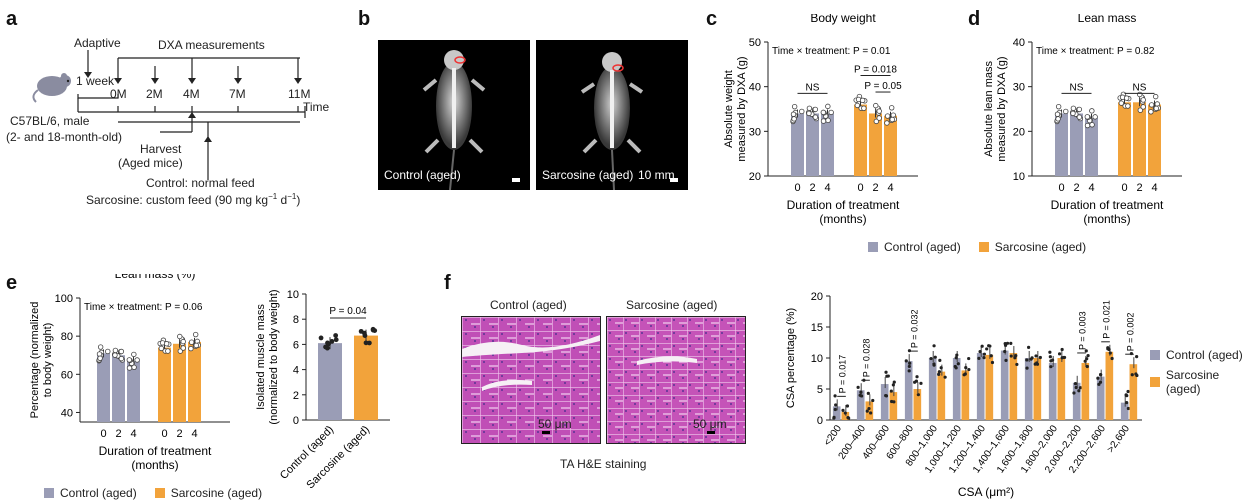 The image size is (1256, 503). I want to click on y-tick-label: 50, so click(755, 43).